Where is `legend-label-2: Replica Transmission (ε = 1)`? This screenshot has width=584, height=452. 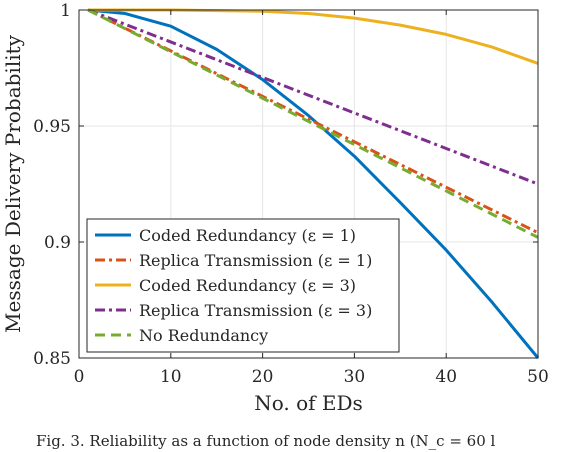
legend-label-2: Replica Transmission (ε = 1) is located at coordinates (255, 260).